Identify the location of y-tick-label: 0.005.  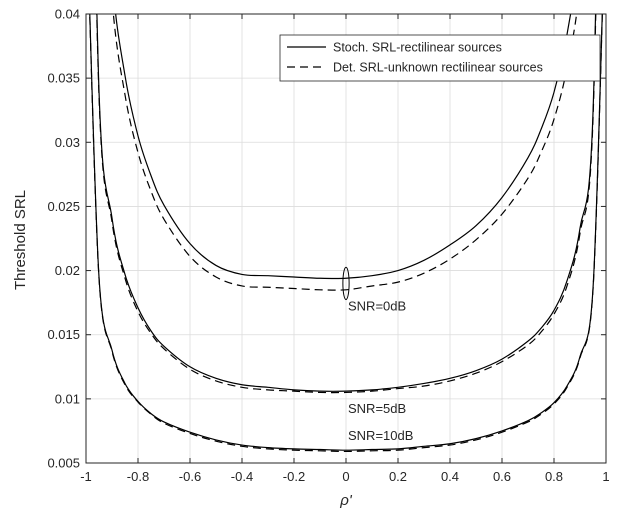
(63, 463).